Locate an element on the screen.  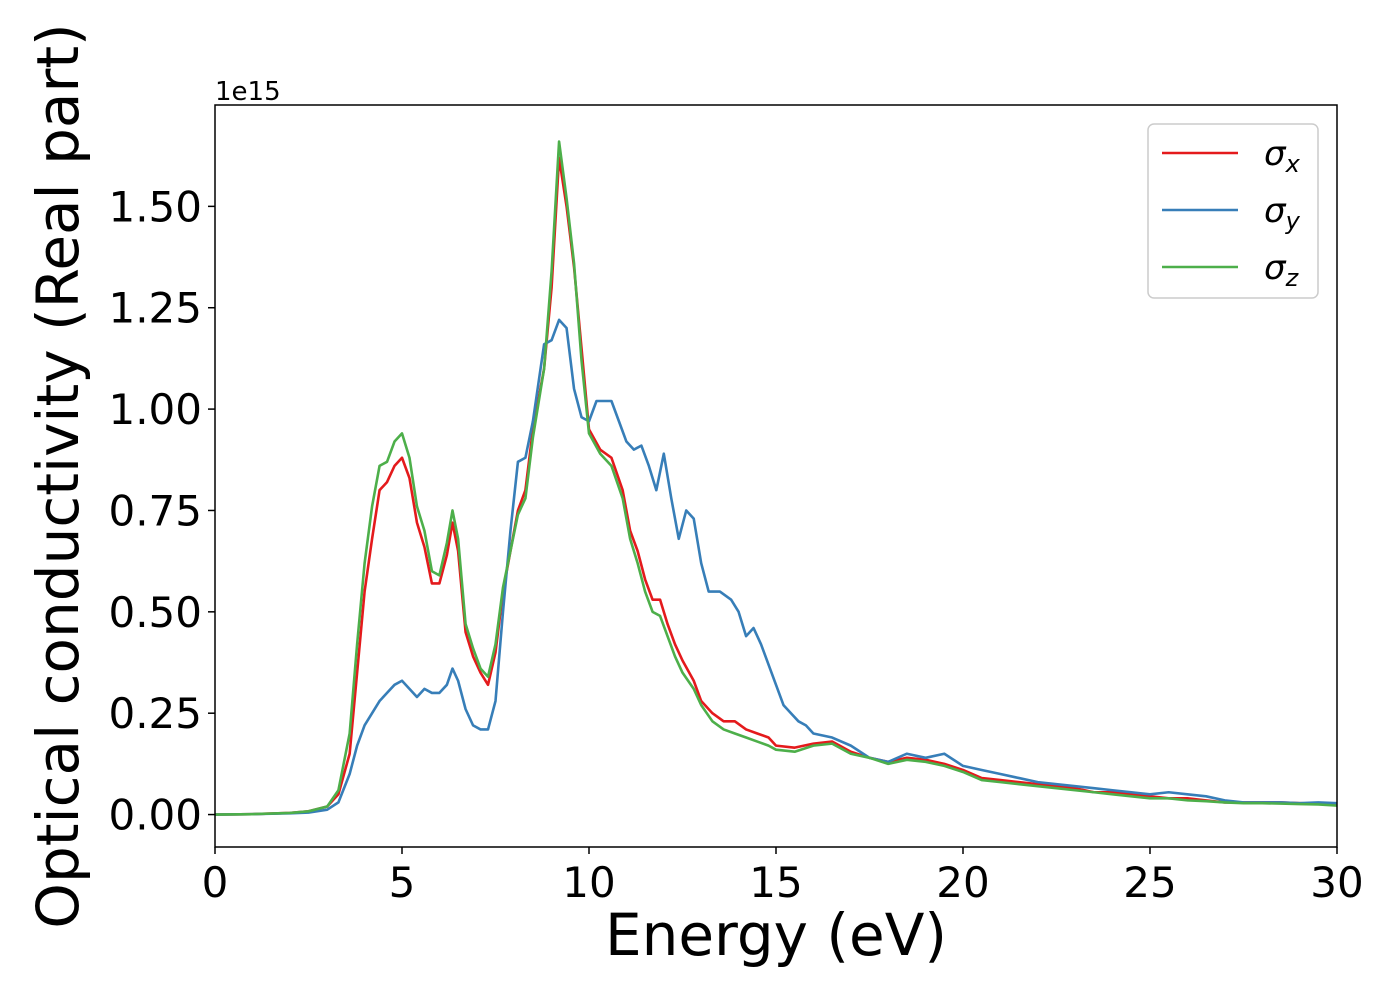
x-axis-ticks: 0 5 10 15 20 25 30 is located at coordinates (783, 877).